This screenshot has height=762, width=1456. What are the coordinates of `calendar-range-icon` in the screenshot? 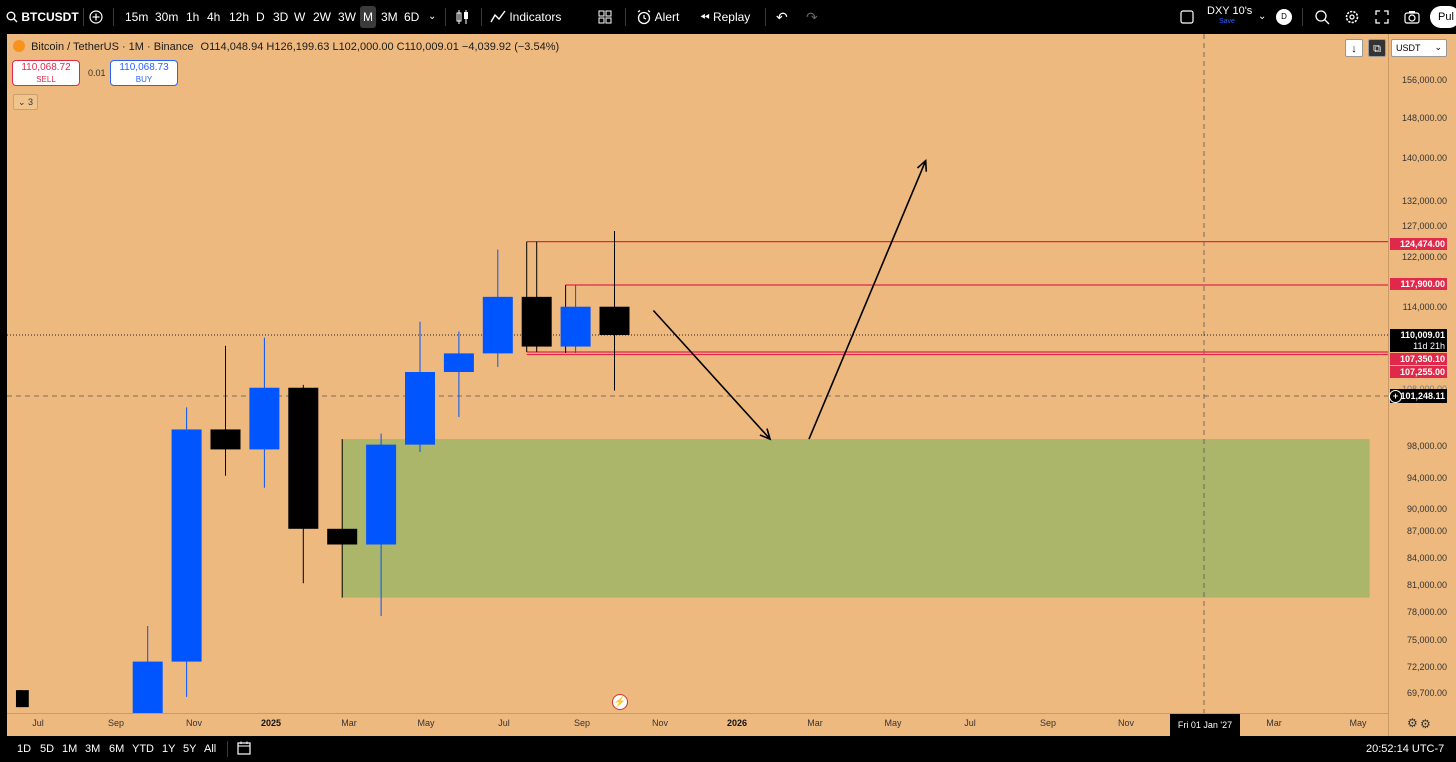 It's located at (244, 749).